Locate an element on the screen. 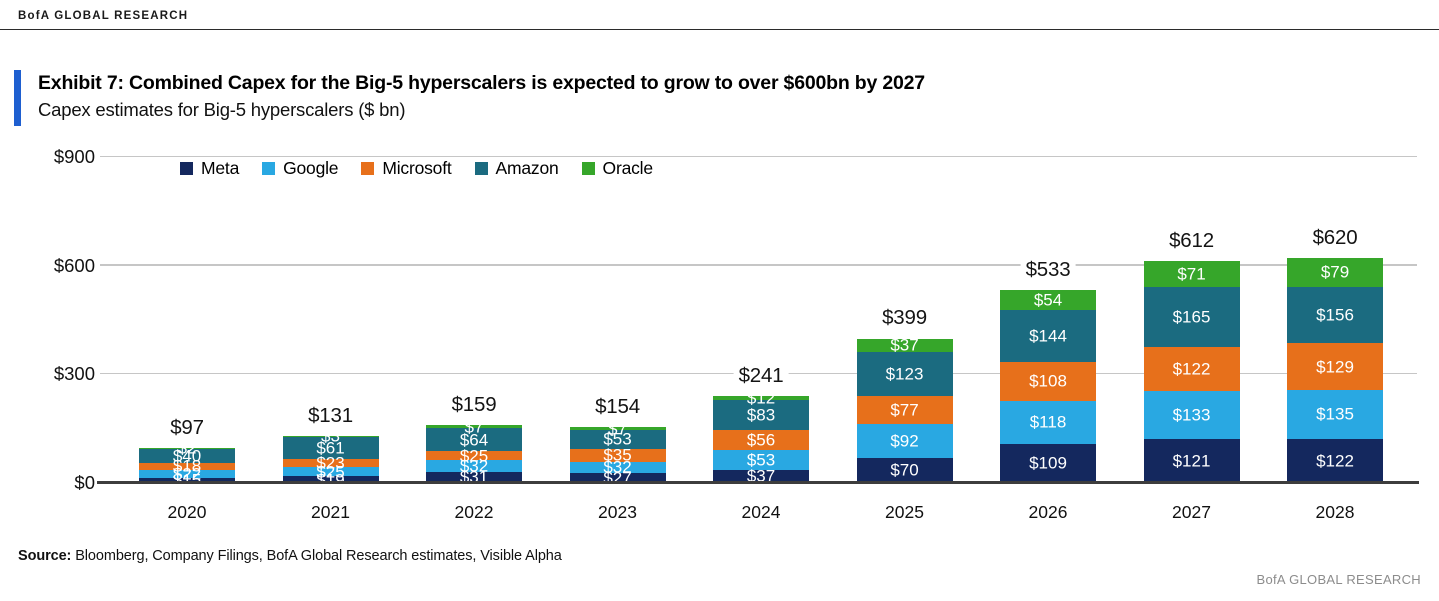  x-axis-line is located at coordinates (758, 482).